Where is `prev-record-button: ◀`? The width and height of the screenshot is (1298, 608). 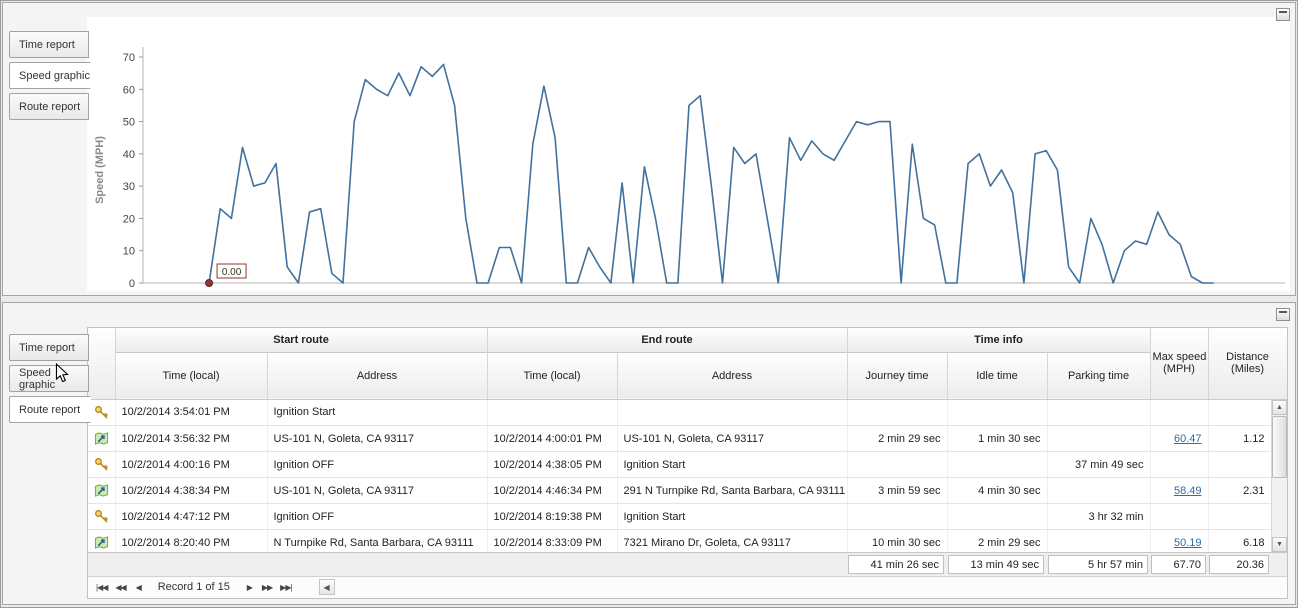
prev-record-button: ◀ is located at coordinates (138, 587).